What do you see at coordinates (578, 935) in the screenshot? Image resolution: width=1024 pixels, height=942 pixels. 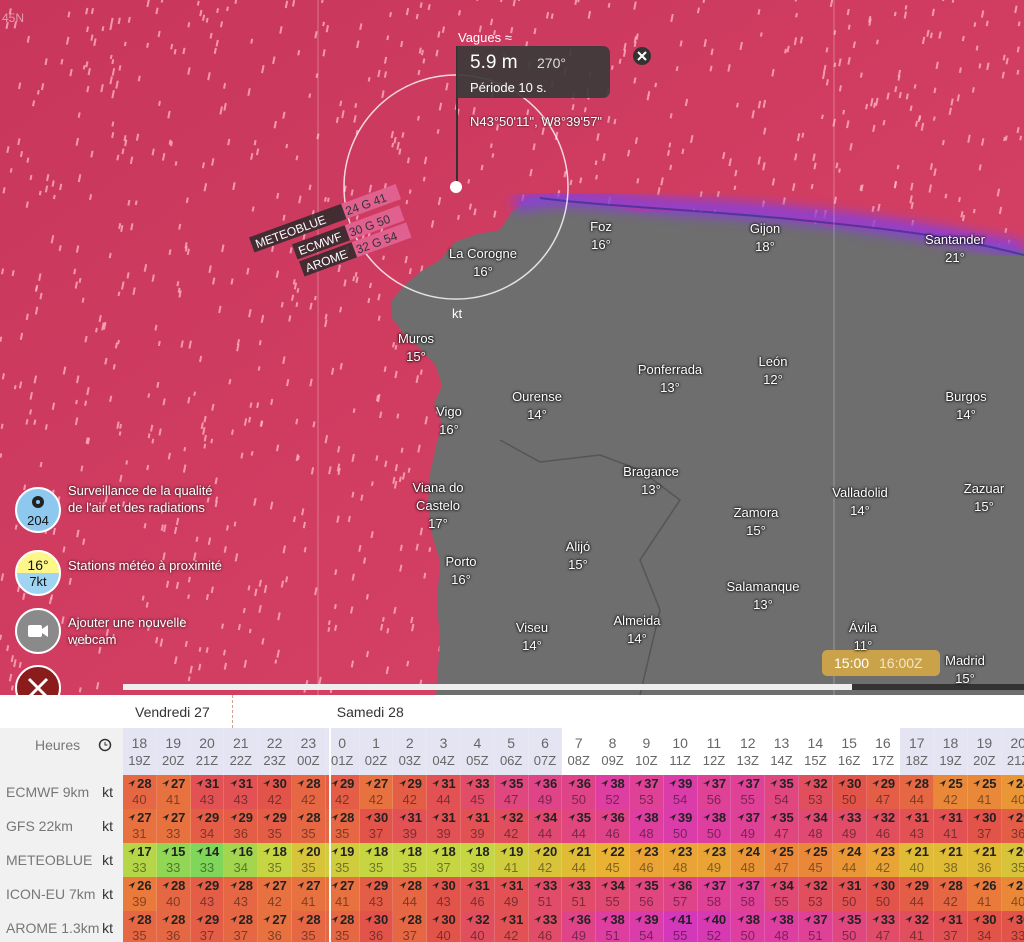 I see `gust-value: 49` at bounding box center [578, 935].